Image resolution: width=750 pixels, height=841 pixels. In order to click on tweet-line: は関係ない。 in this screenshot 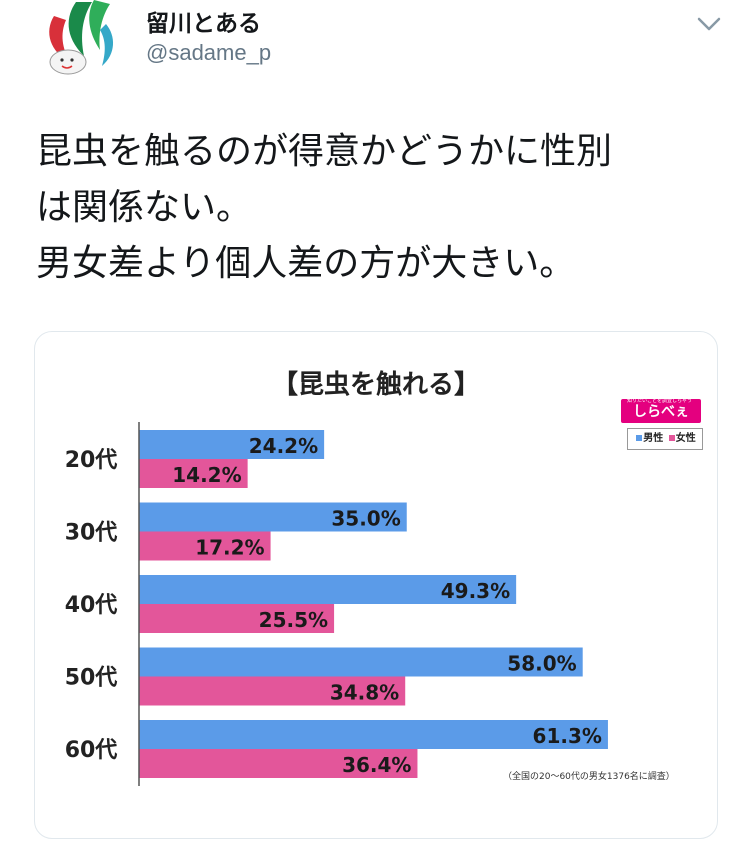, I will do `click(144, 207)`.